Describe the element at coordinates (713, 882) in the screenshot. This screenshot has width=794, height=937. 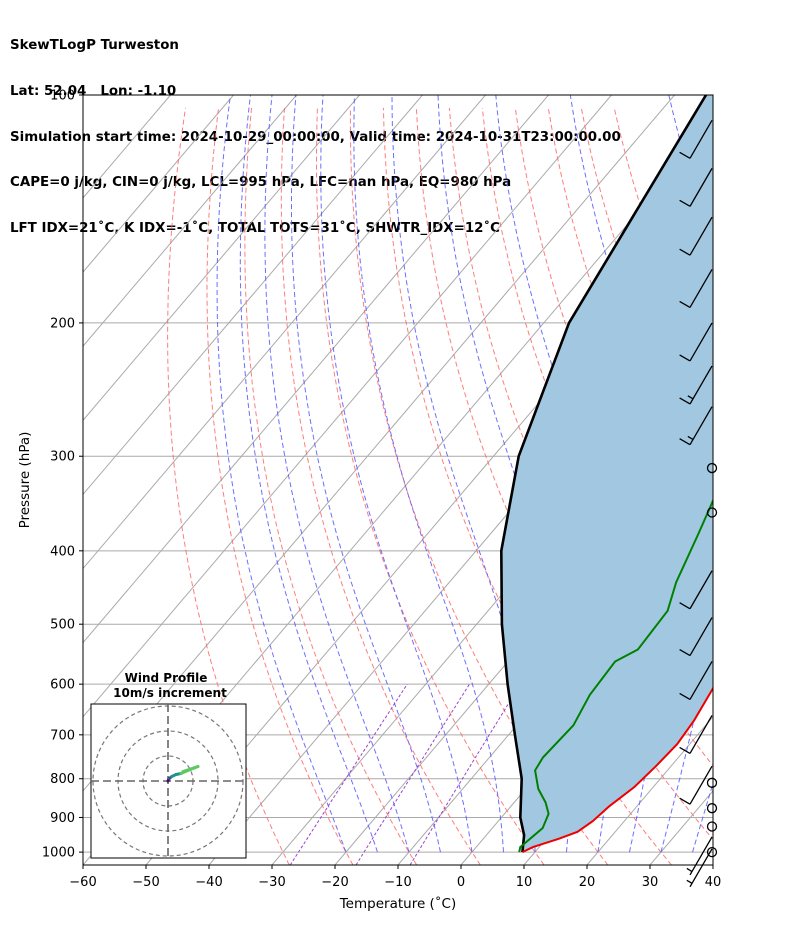
I see `x-tick-label: 40` at that location.